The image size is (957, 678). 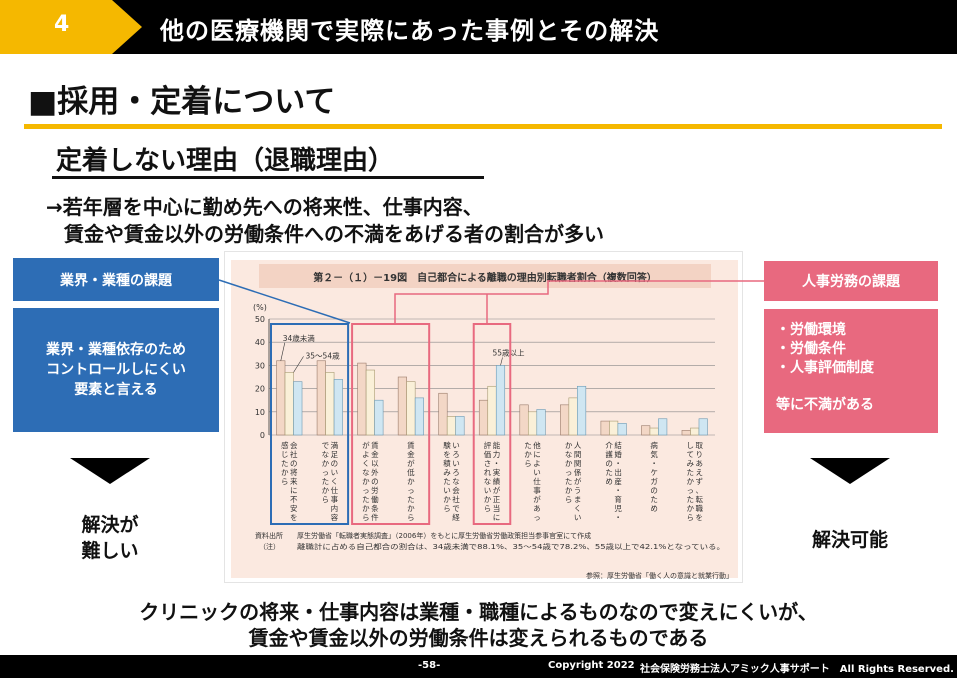 I want to click on x-tick-label: く, so click(x=578, y=508).